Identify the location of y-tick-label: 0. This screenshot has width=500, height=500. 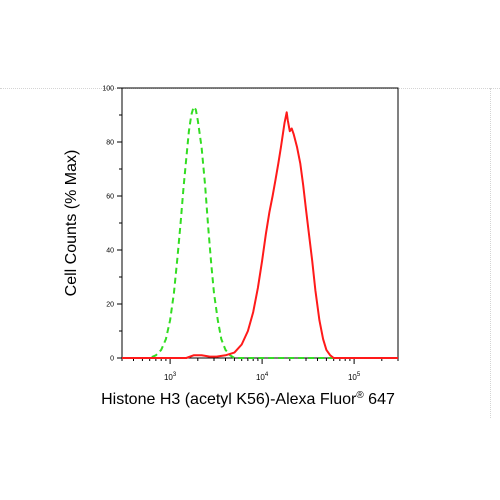
(112, 359).